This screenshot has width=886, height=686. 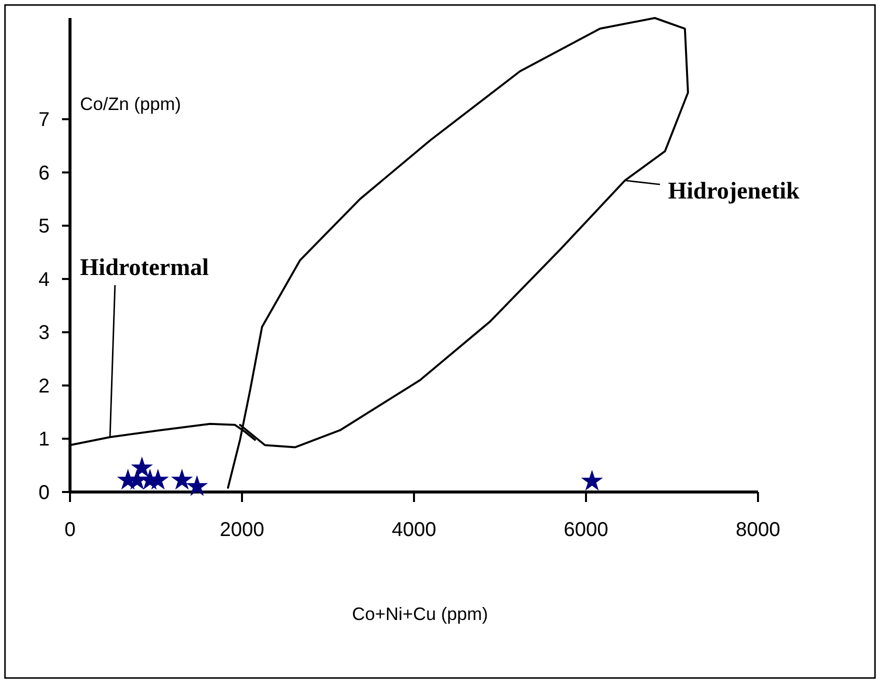 What do you see at coordinates (145, 268) in the screenshot?
I see `annotation: Hidrotermal` at bounding box center [145, 268].